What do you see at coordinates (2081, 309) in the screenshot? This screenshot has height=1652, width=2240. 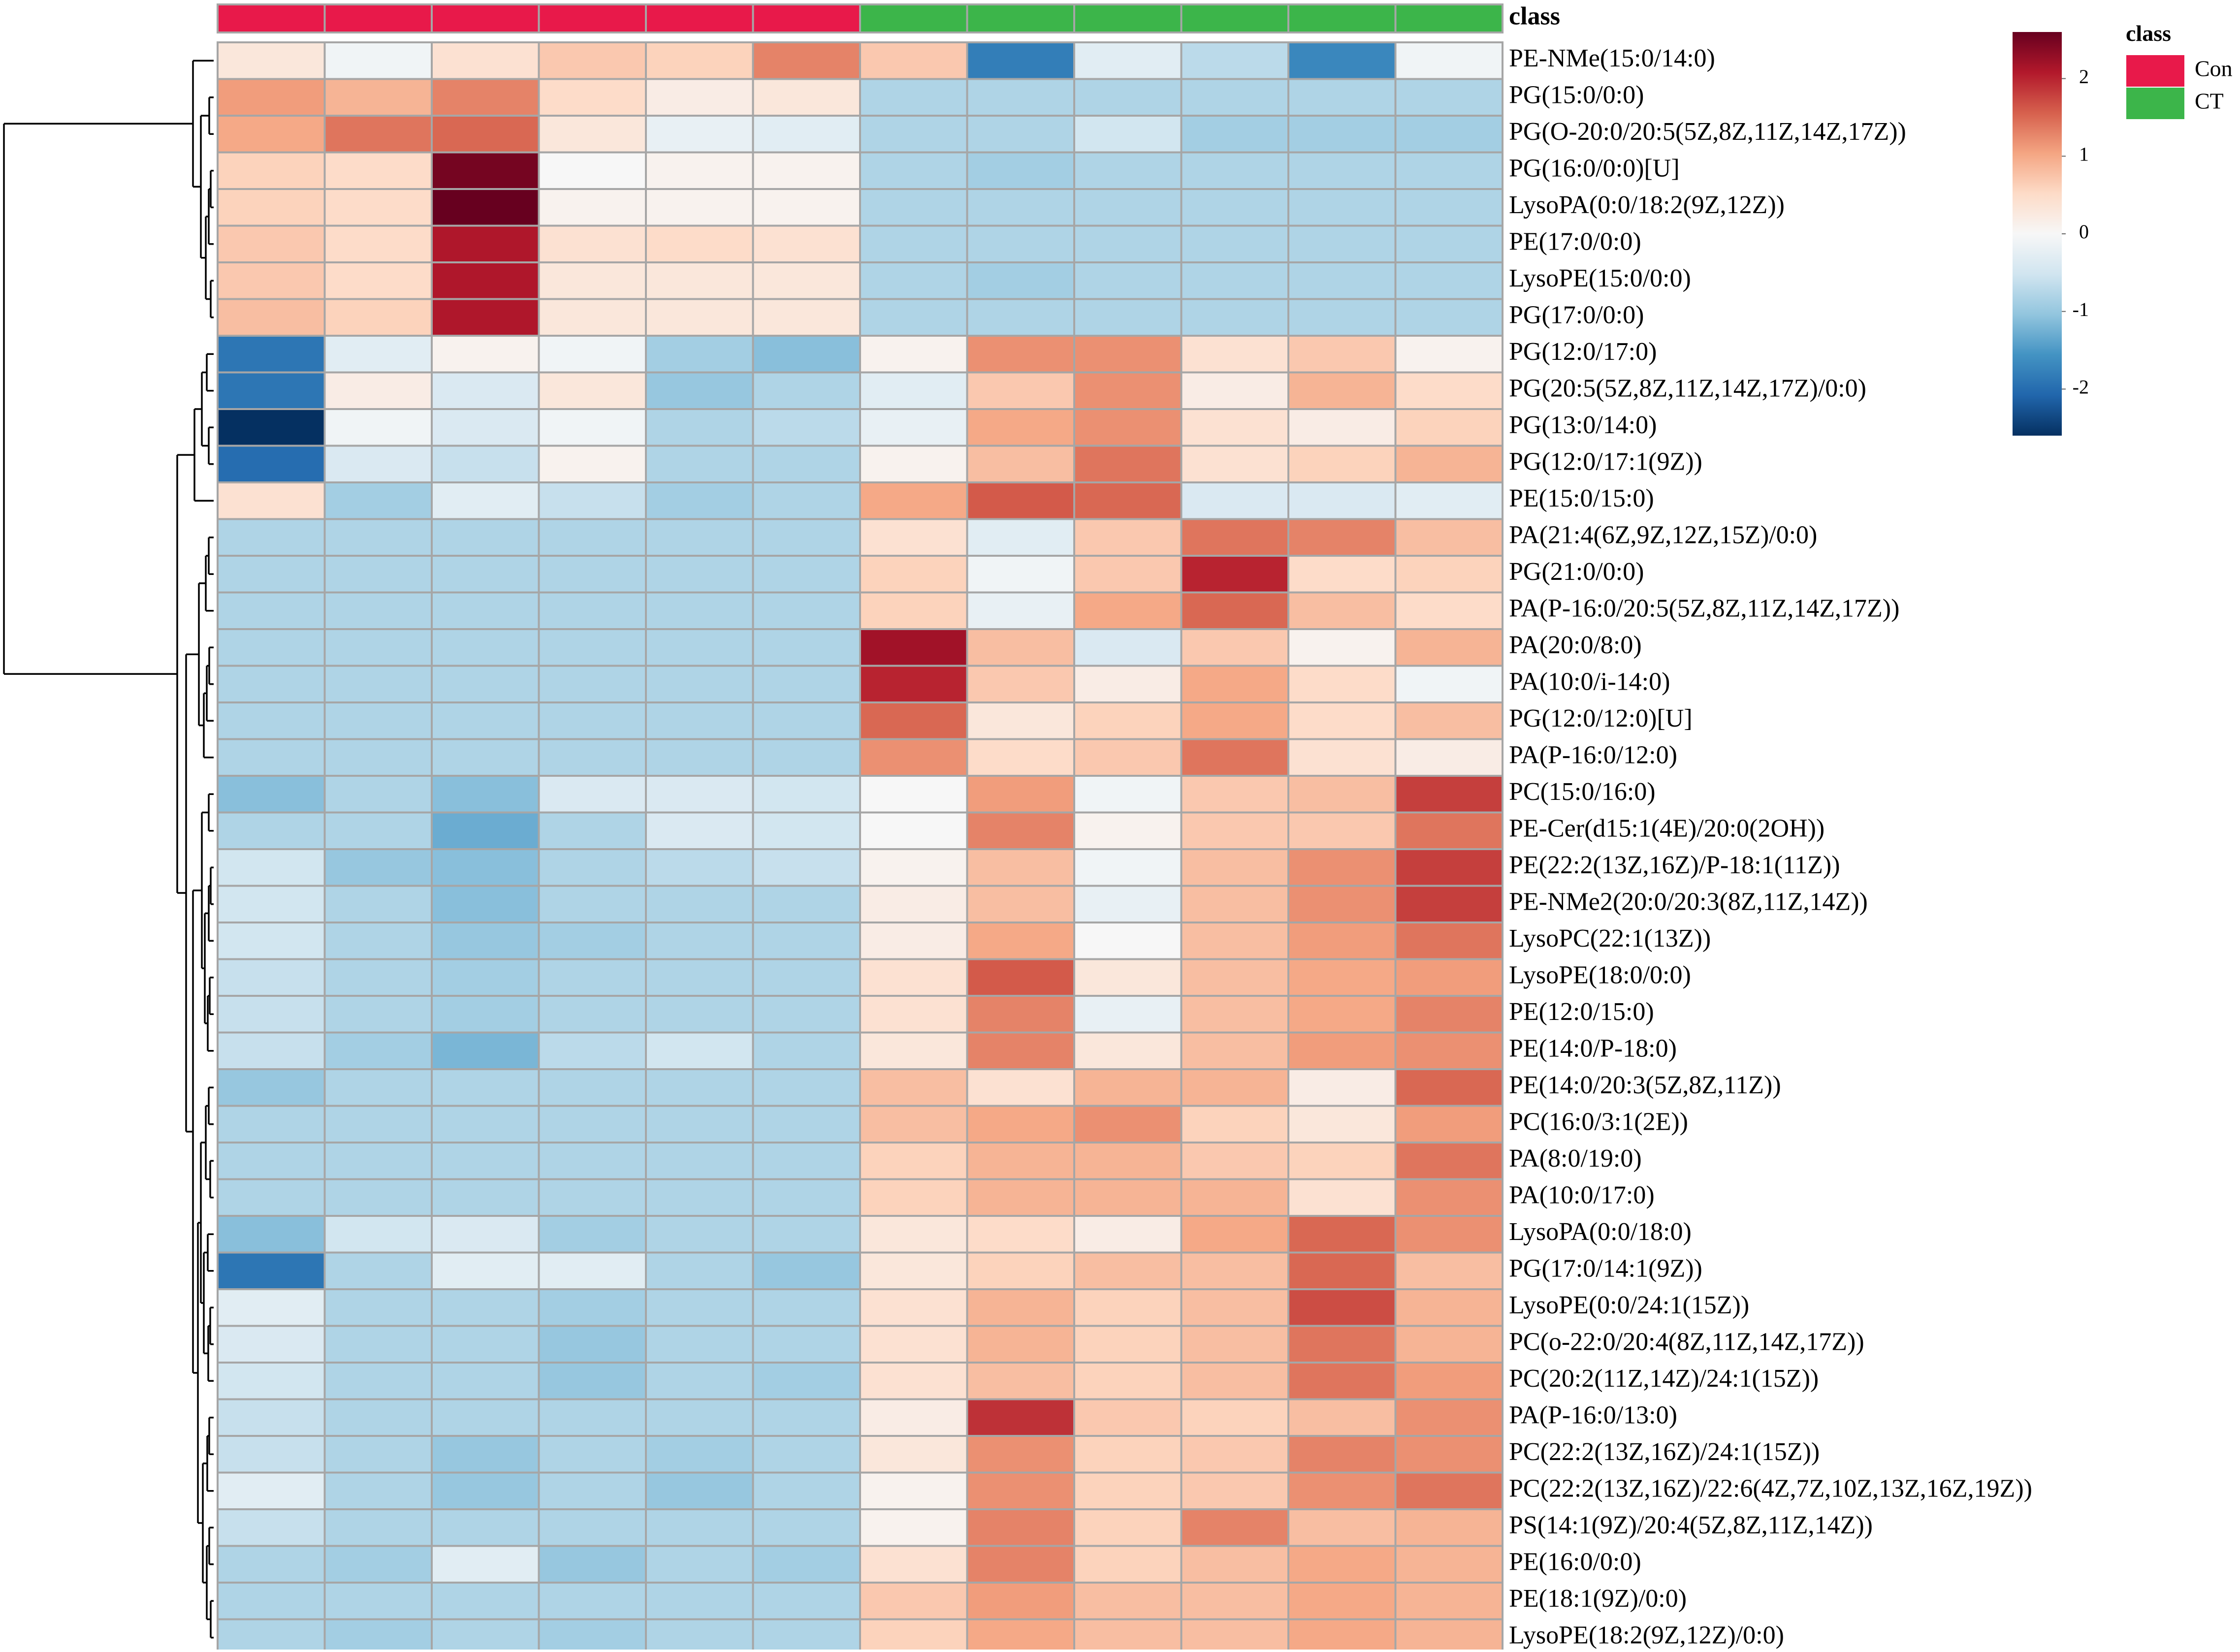 I see `colorbar-tick-label: -1` at bounding box center [2081, 309].